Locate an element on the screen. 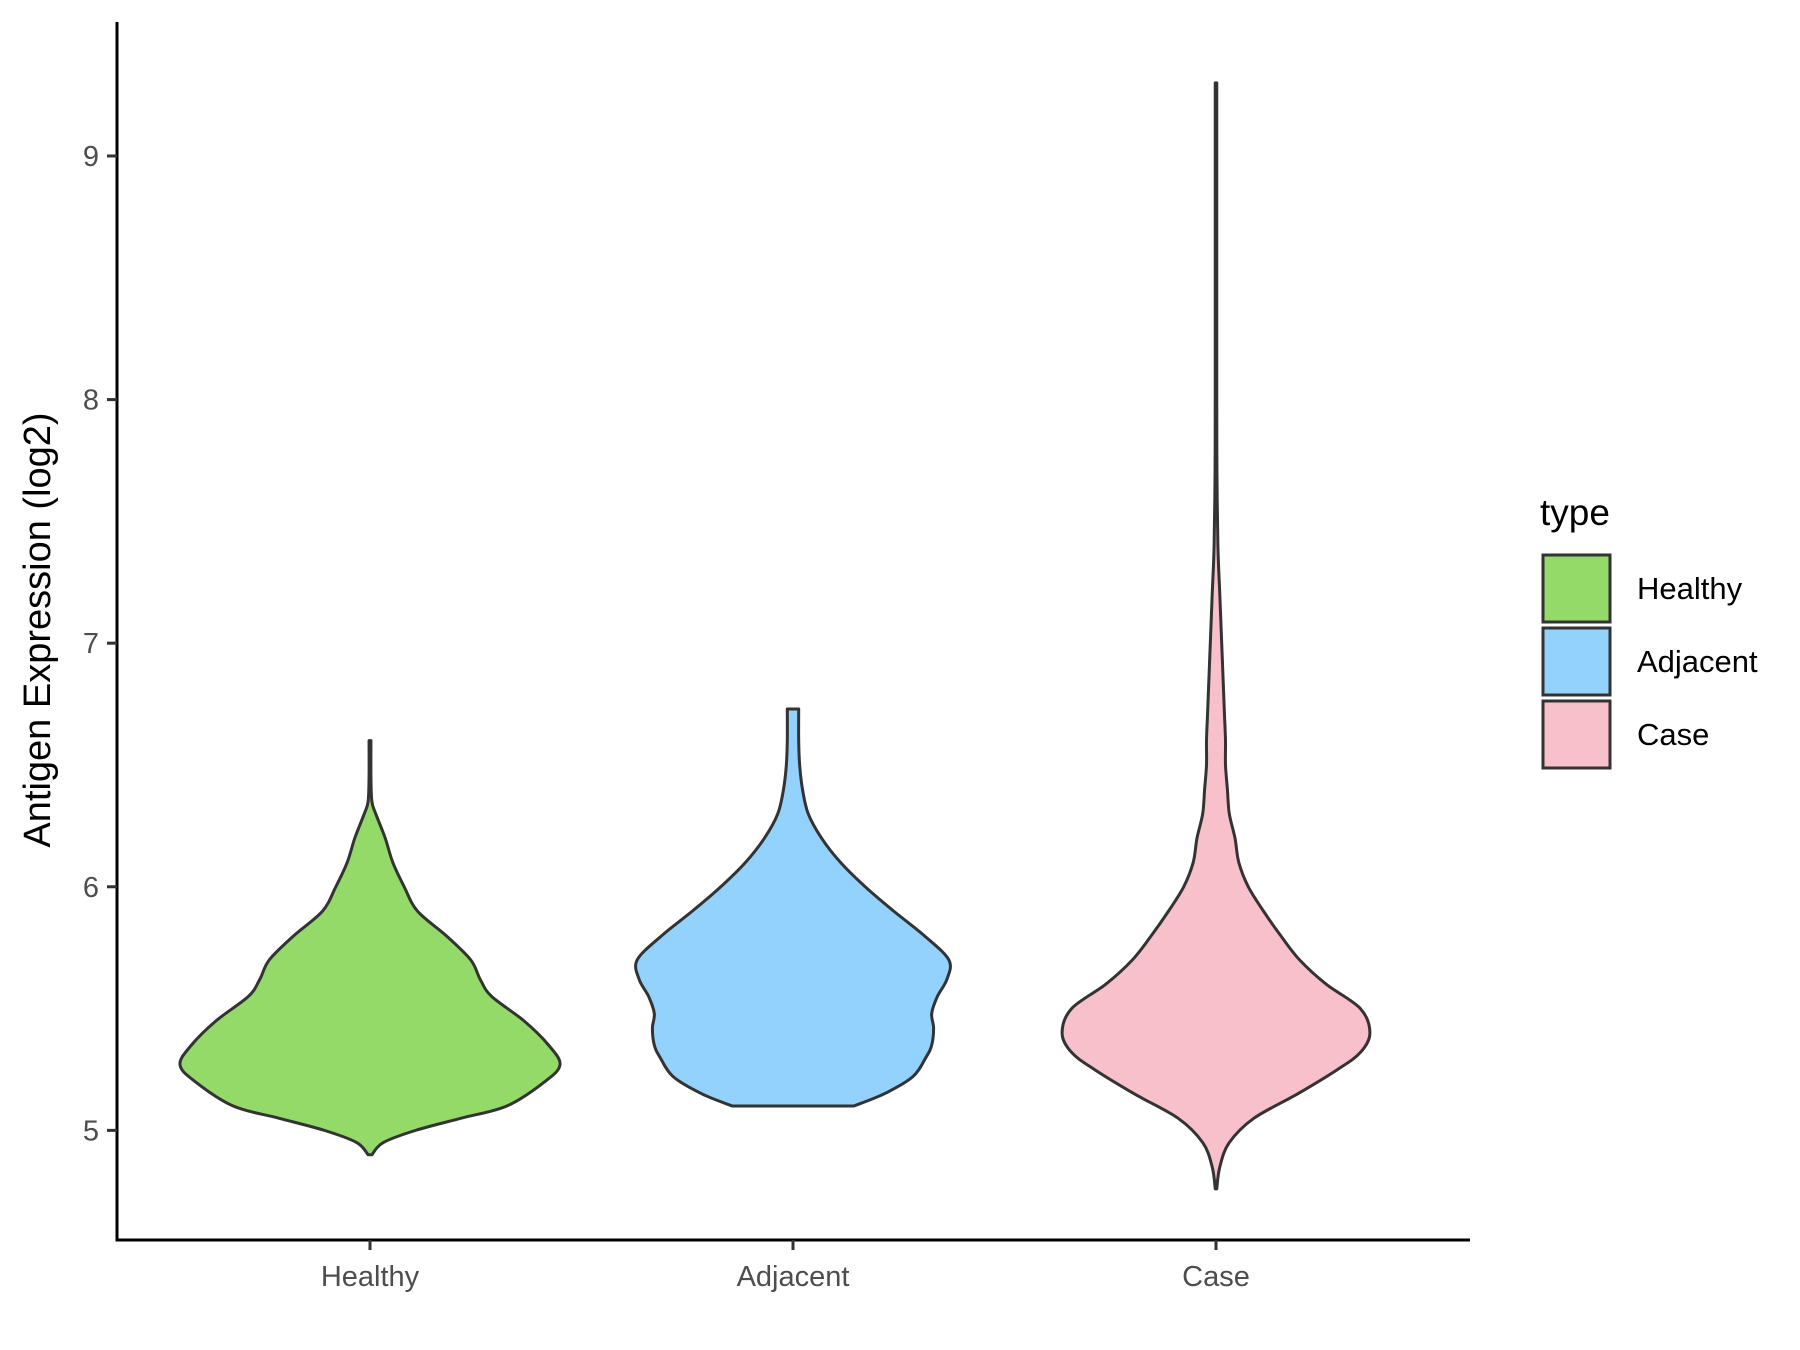 The height and width of the screenshot is (1350, 1800). legend-swatch-case is located at coordinates (1576, 734).